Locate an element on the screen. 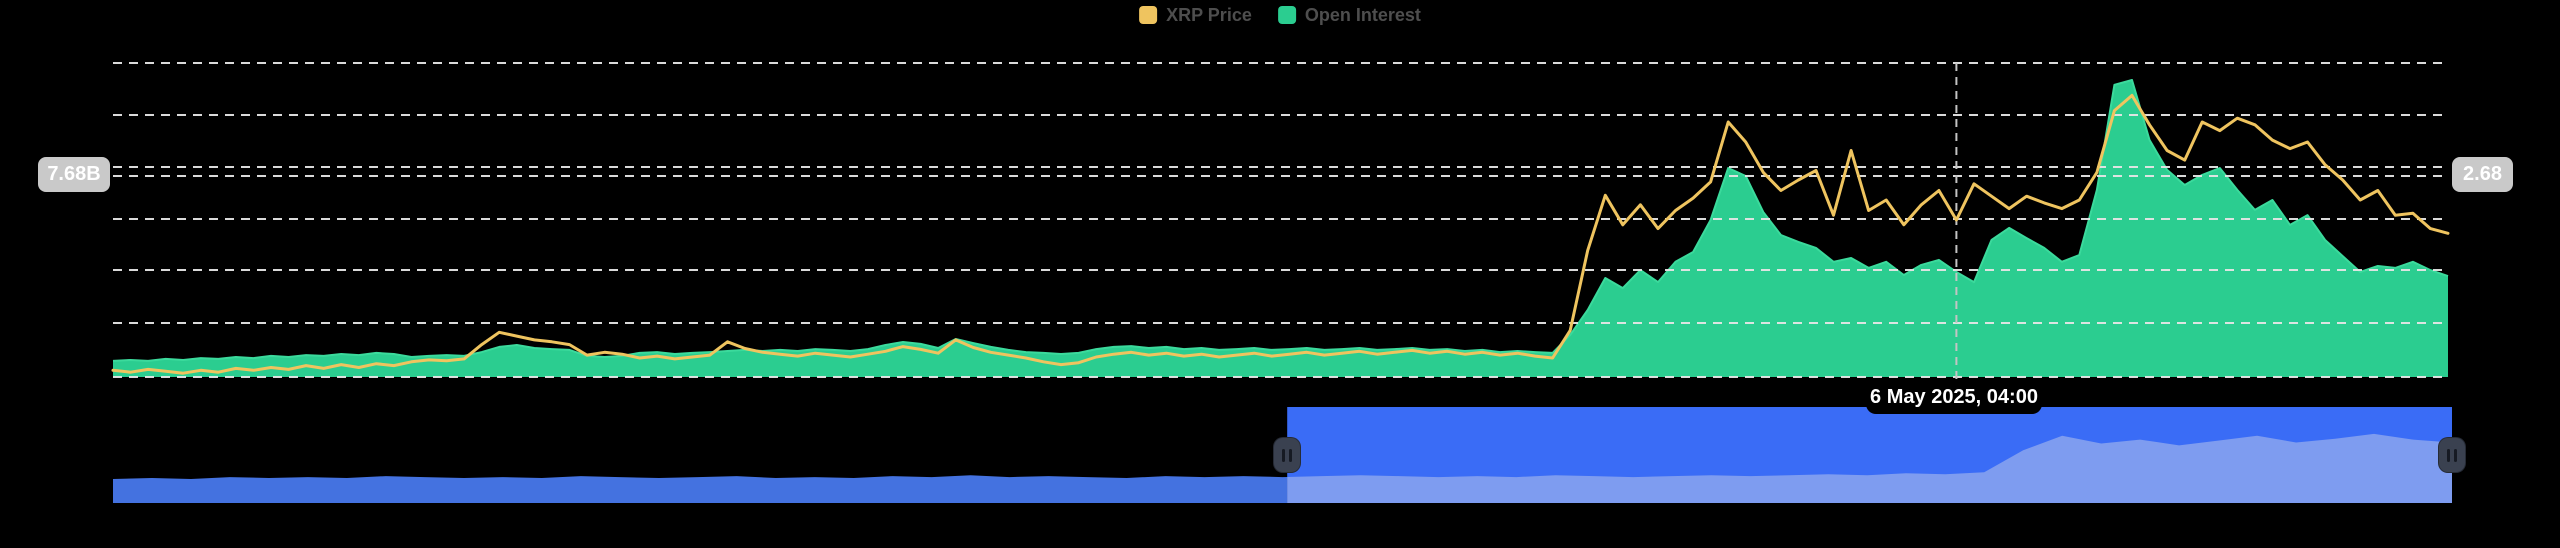  navigator-area-selected is located at coordinates (1282, 468).